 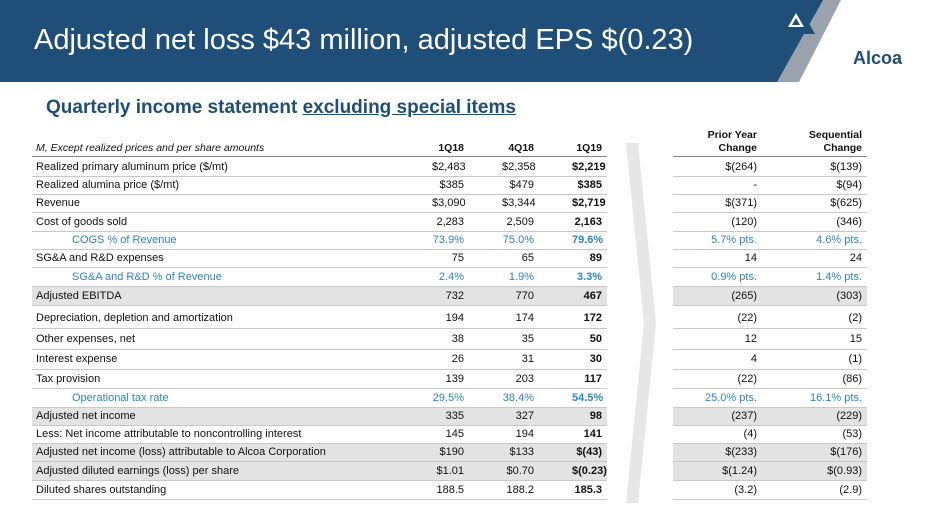 I want to click on change-row: 5.7% pts. 4.6% pts., so click(x=770, y=241).